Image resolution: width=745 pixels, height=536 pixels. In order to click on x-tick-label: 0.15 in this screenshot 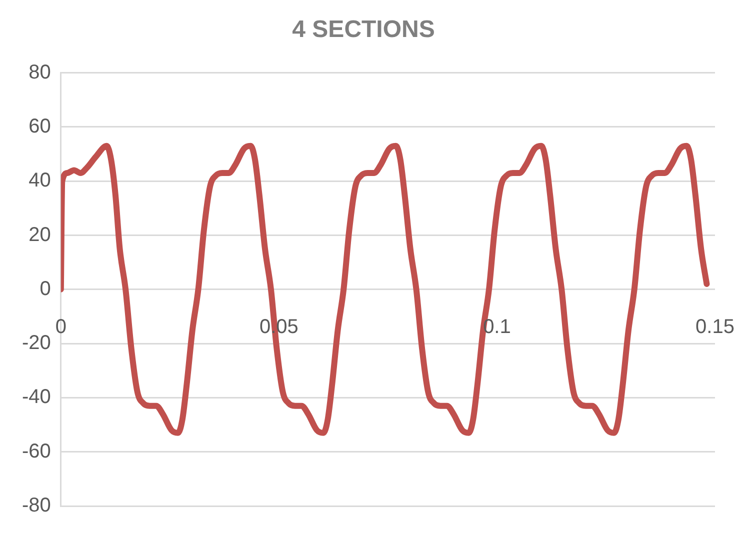, I will do `click(715, 327)`.